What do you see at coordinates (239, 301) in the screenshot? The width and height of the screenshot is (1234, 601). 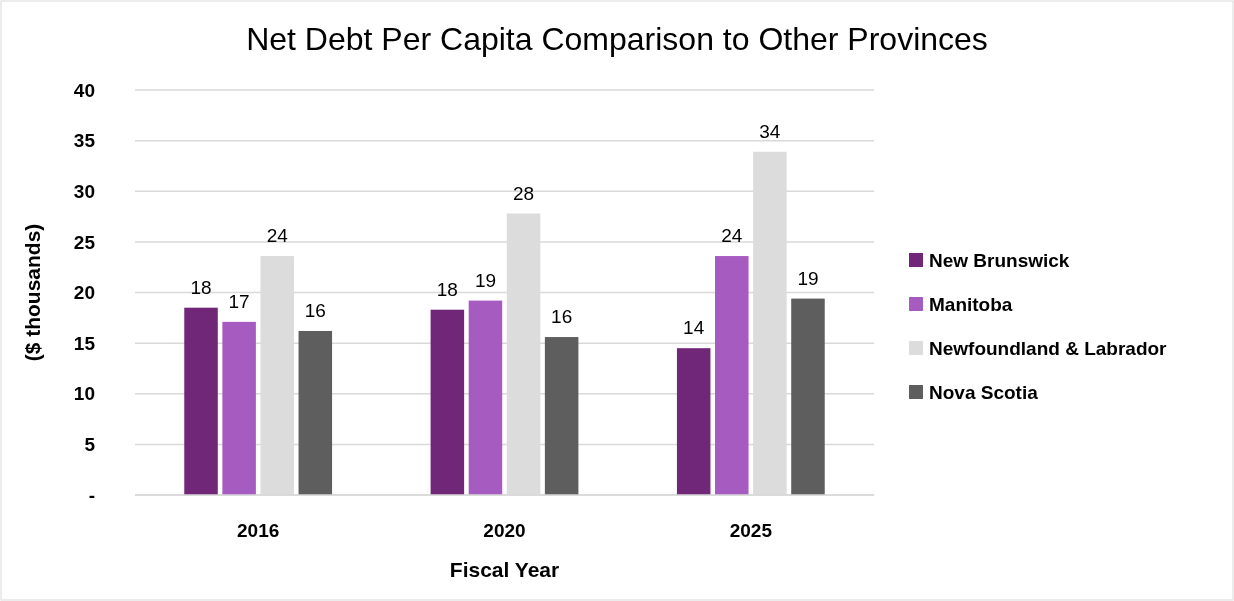 I see `data-label: 17` at bounding box center [239, 301].